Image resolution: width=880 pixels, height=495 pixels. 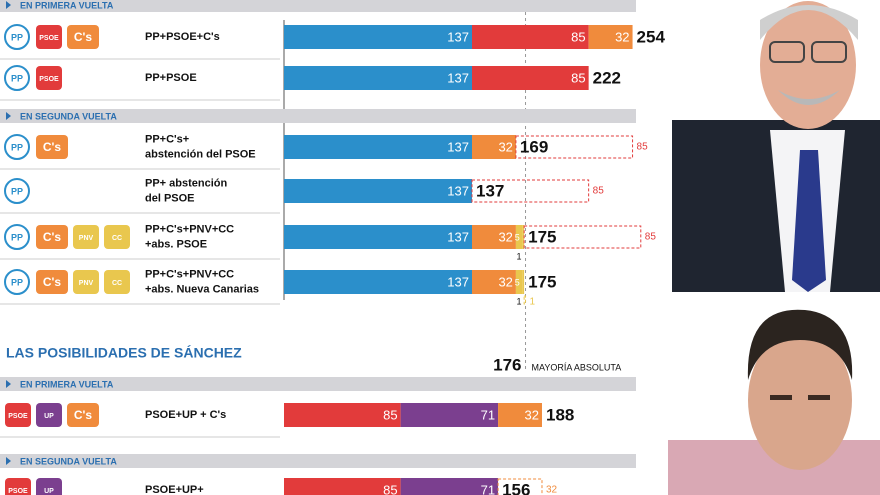 What do you see at coordinates (776, 146) in the screenshot?
I see `rajoy-photo` at bounding box center [776, 146].